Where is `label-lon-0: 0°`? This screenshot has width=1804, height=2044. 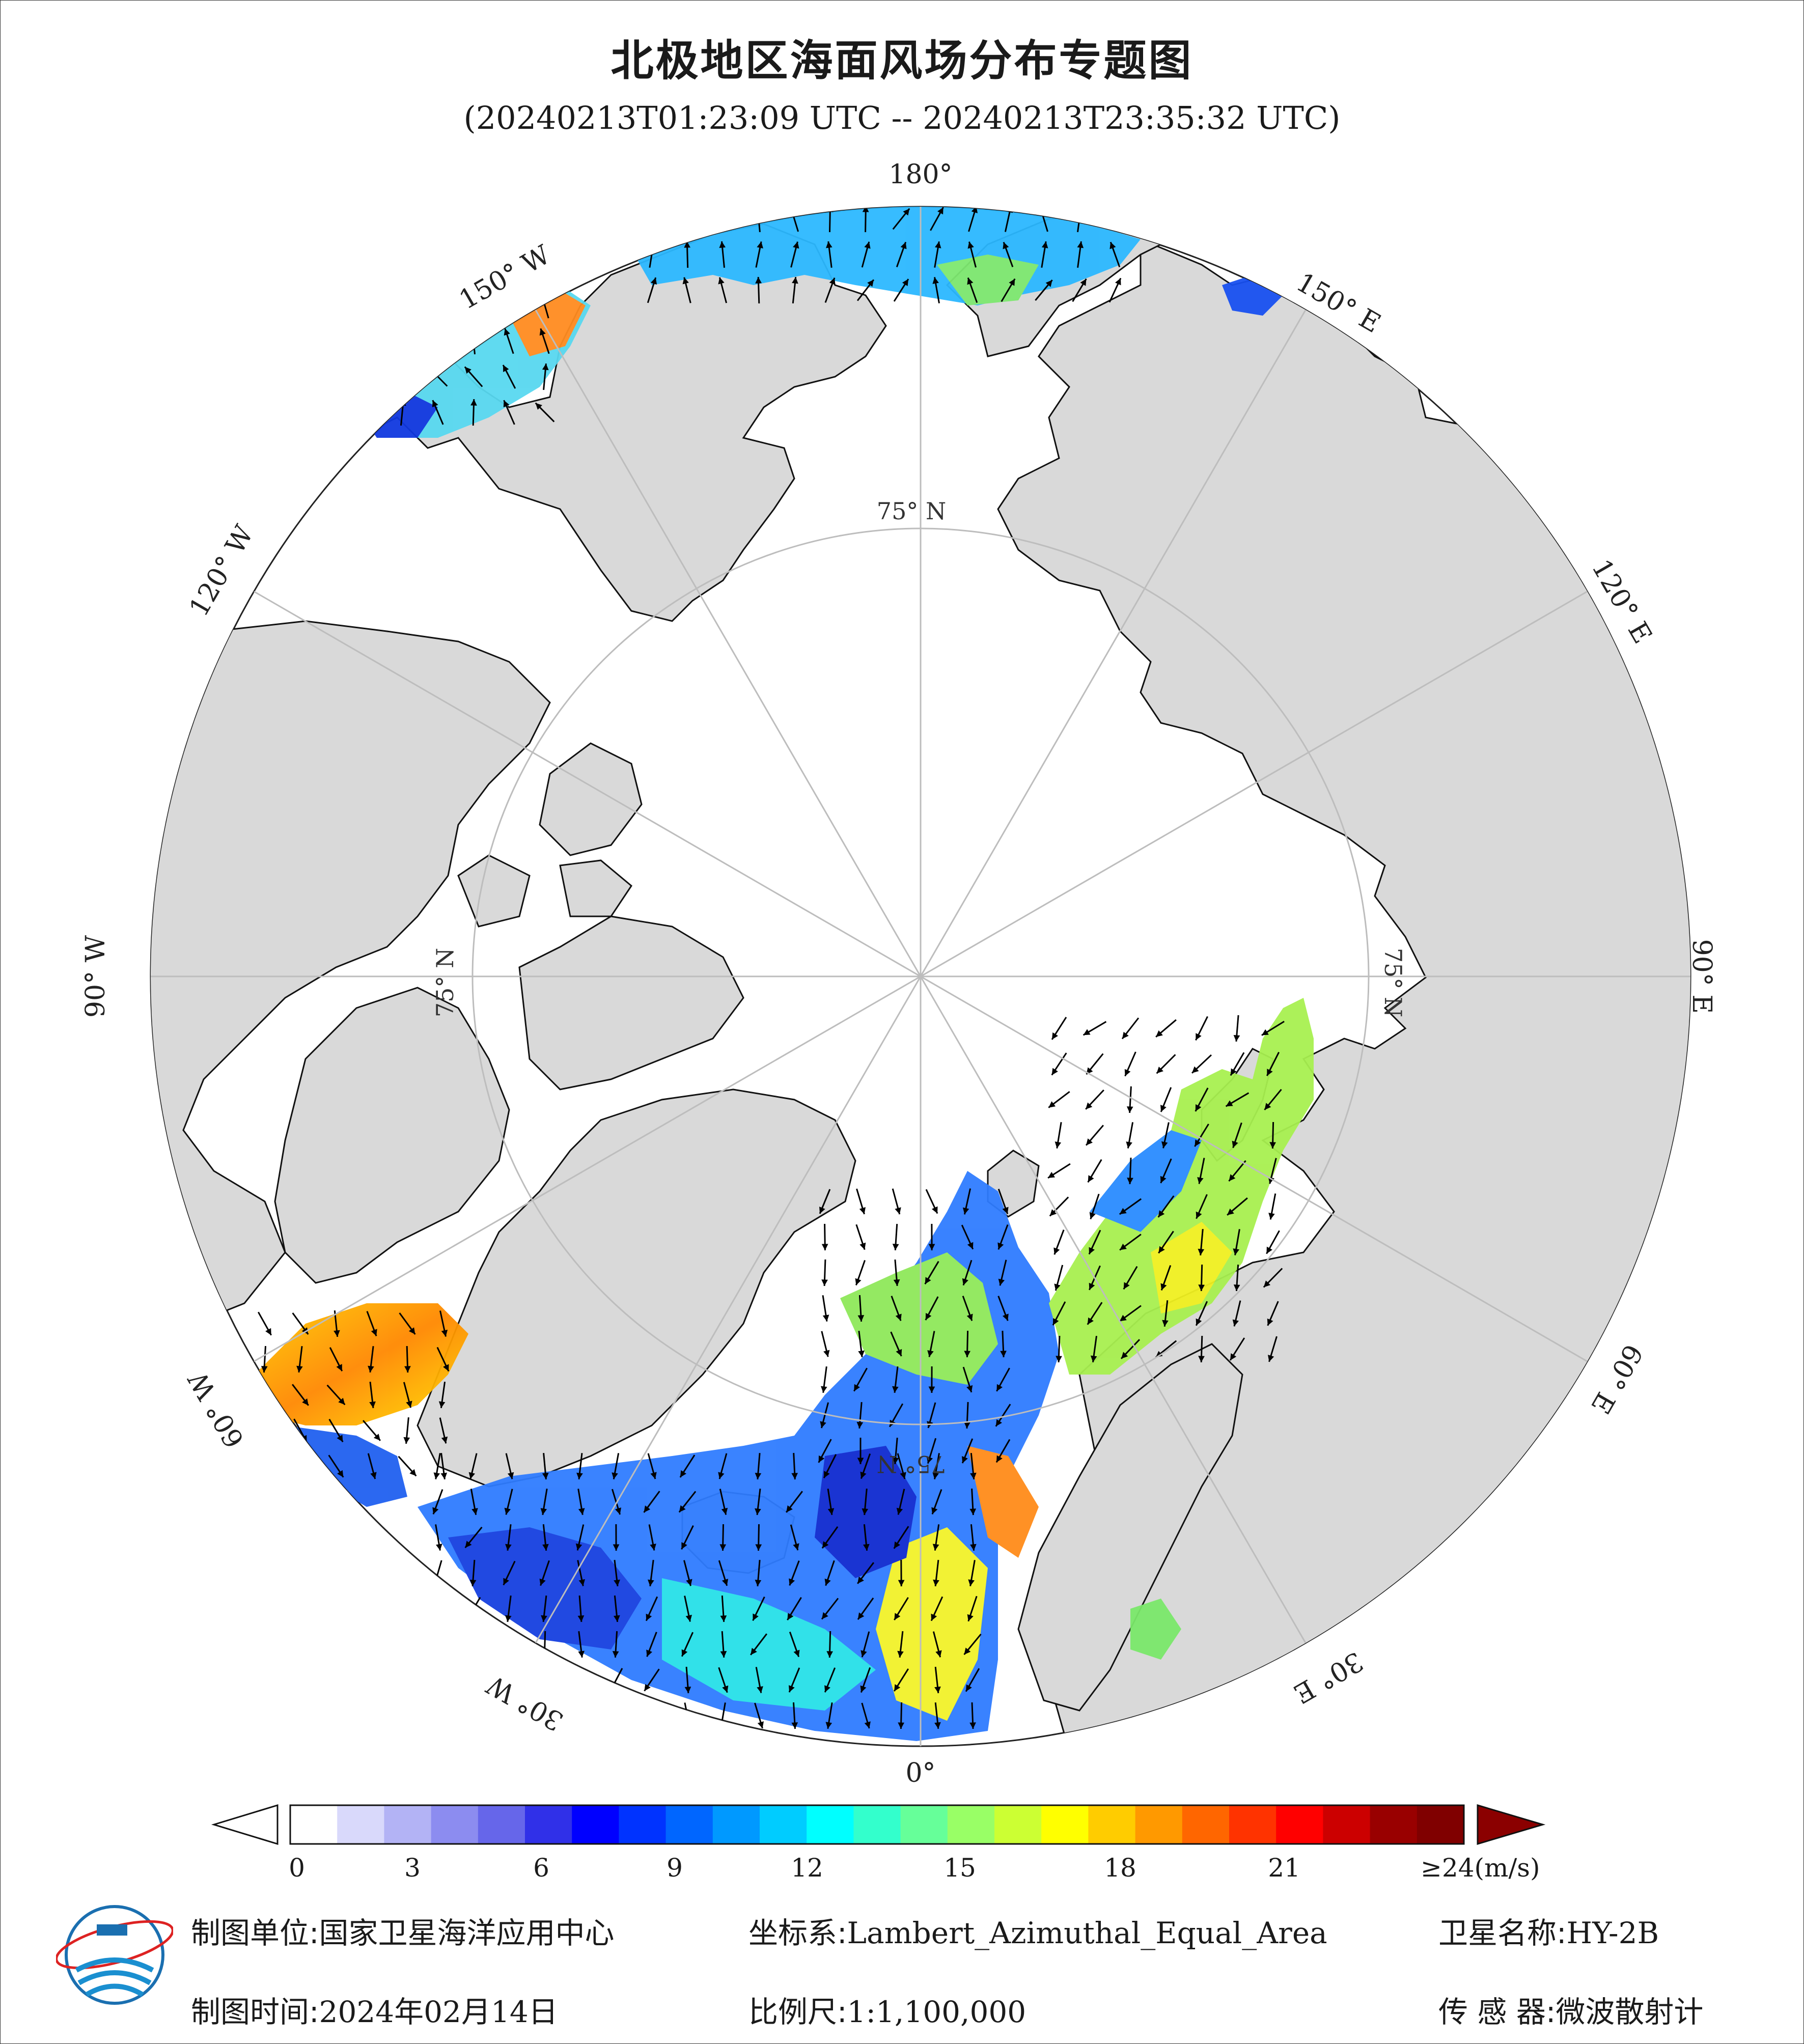
label-lon-0: 0° is located at coordinates (920, 1773).